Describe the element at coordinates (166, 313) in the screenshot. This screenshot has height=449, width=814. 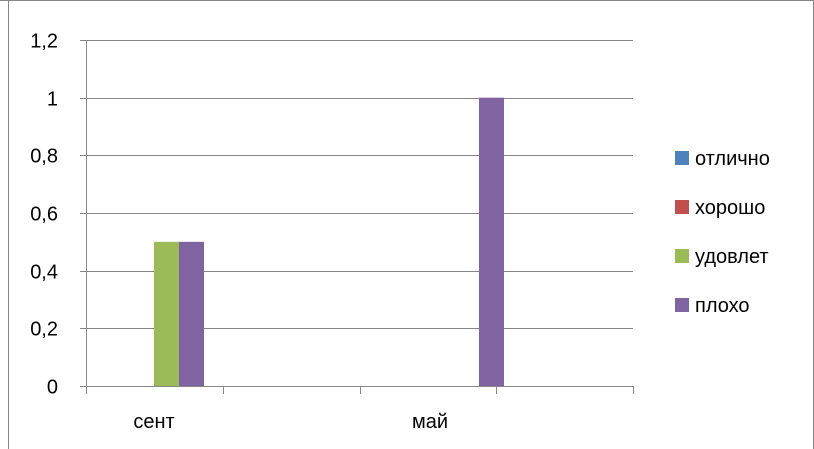
I see `bar-удовлет-сент` at that location.